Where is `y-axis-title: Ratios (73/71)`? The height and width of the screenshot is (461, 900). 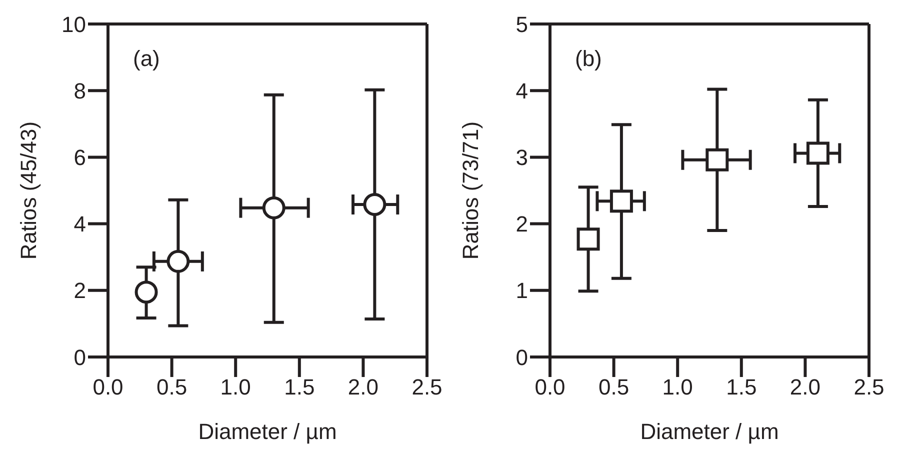
y-axis-title: Ratios (73/71) is located at coordinates (470, 190).